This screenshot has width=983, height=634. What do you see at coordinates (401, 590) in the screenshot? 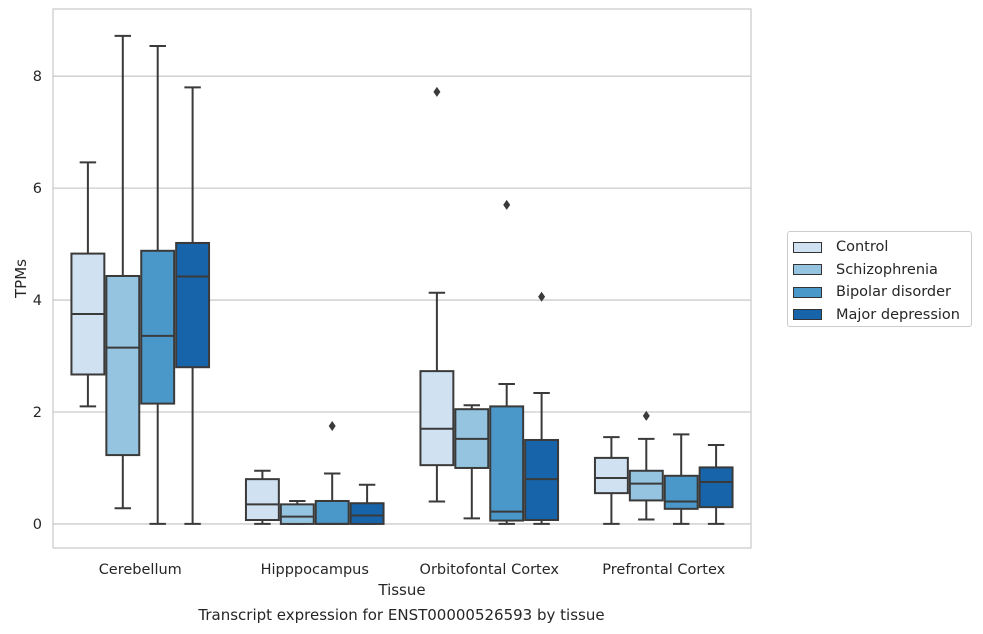
I see `x-axis-label: Tissue` at bounding box center [401, 590].